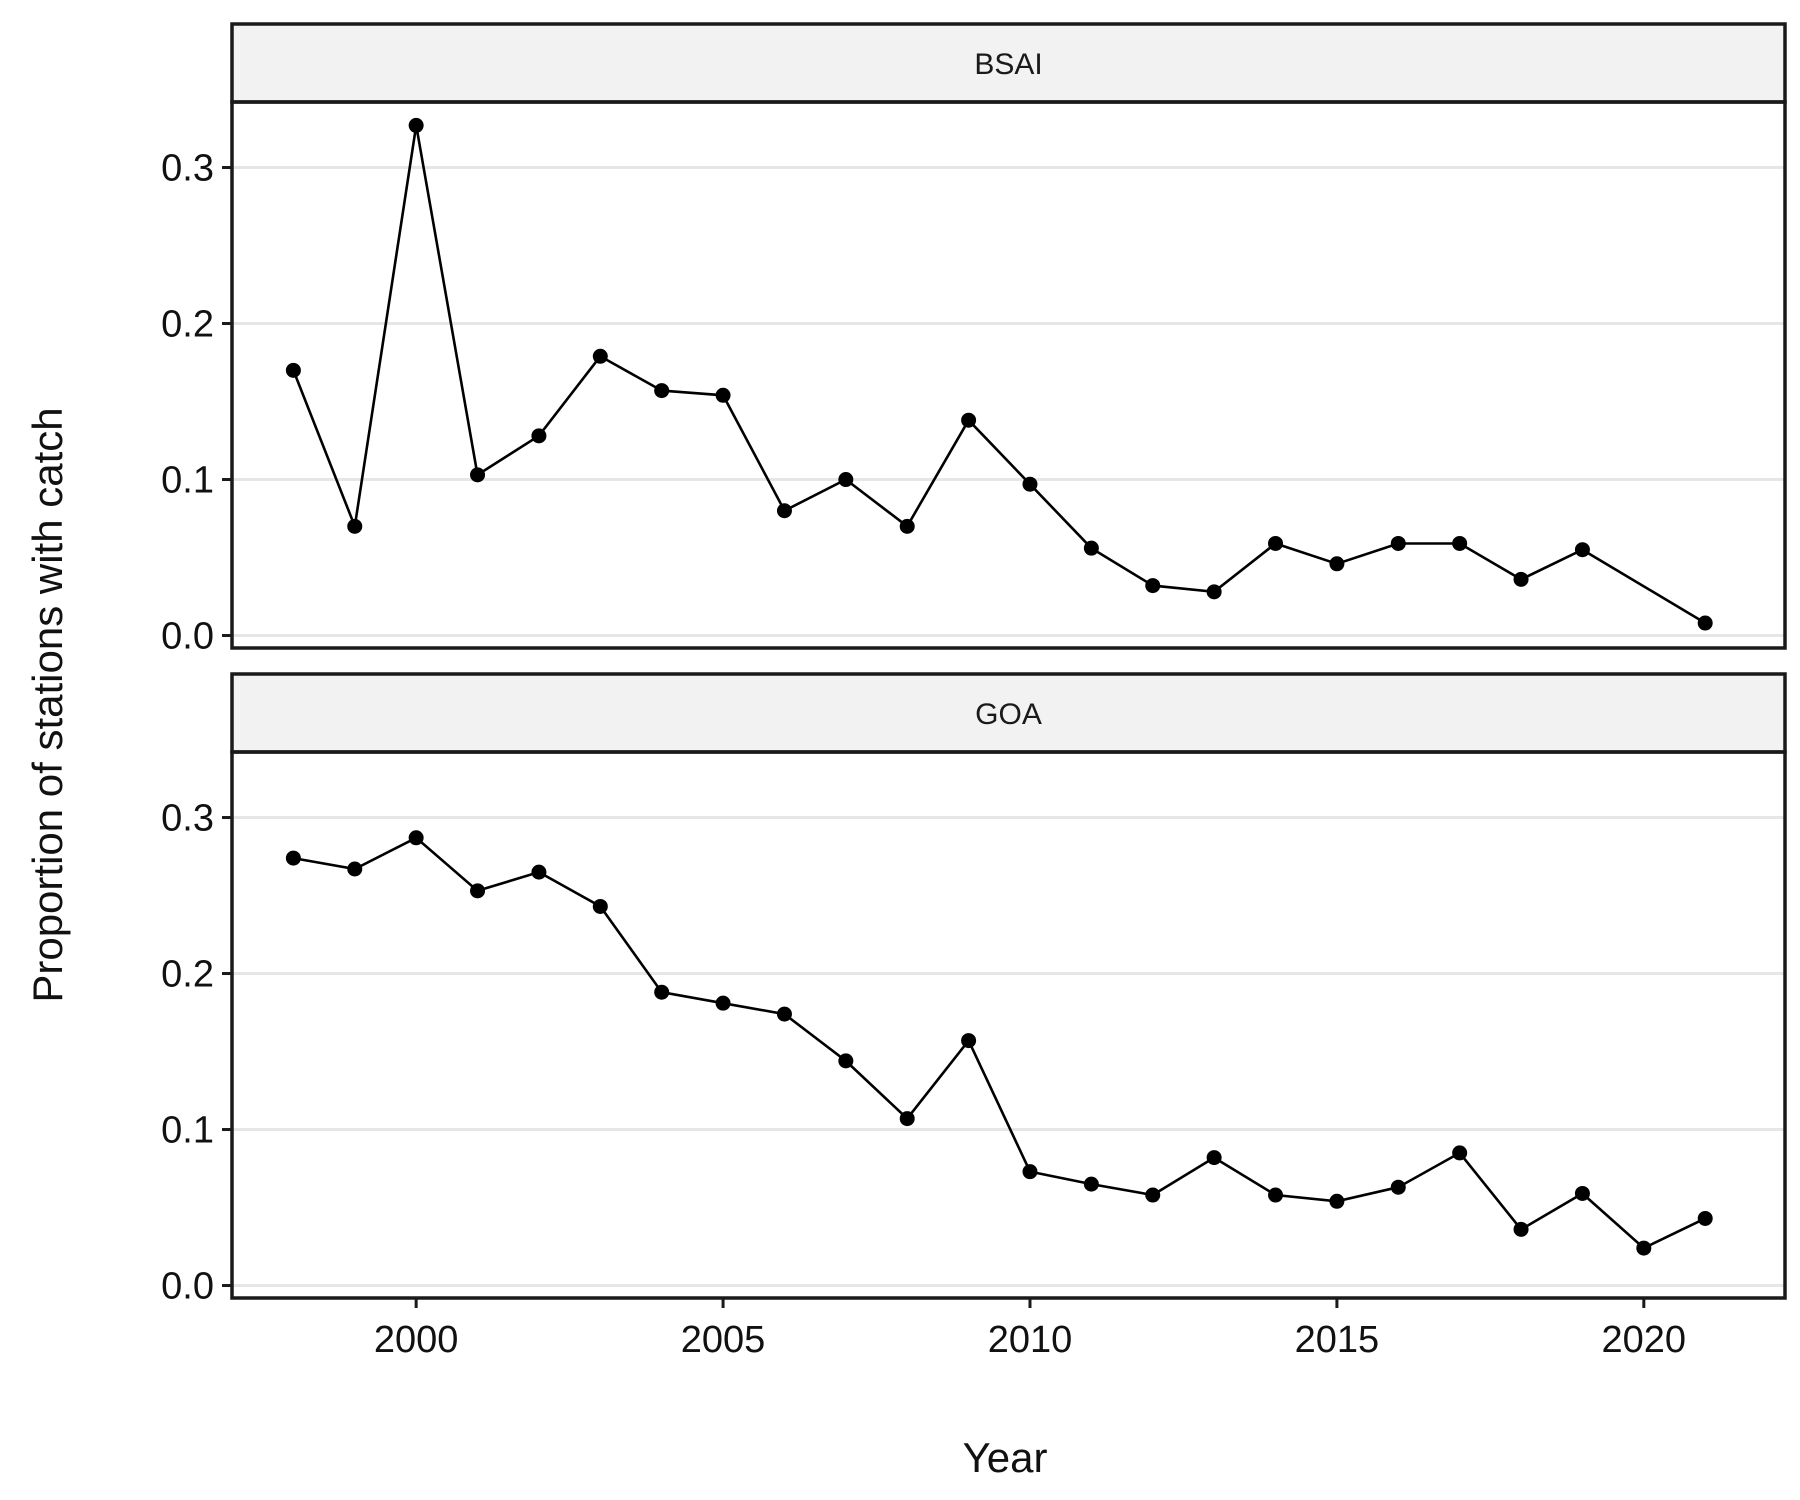  What do you see at coordinates (47, 704) in the screenshot?
I see `y-axis-title: Proportion of stations with catch` at bounding box center [47, 704].